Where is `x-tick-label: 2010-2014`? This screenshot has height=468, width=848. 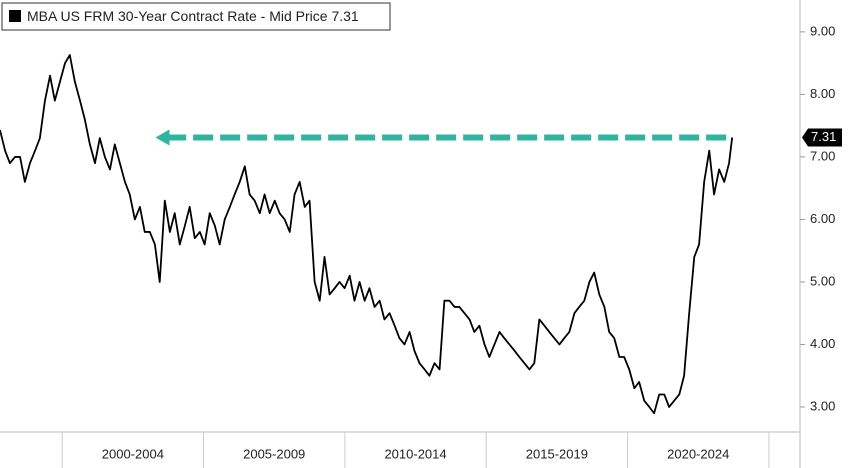 x-tick-label: 2010-2014 is located at coordinates (415, 453).